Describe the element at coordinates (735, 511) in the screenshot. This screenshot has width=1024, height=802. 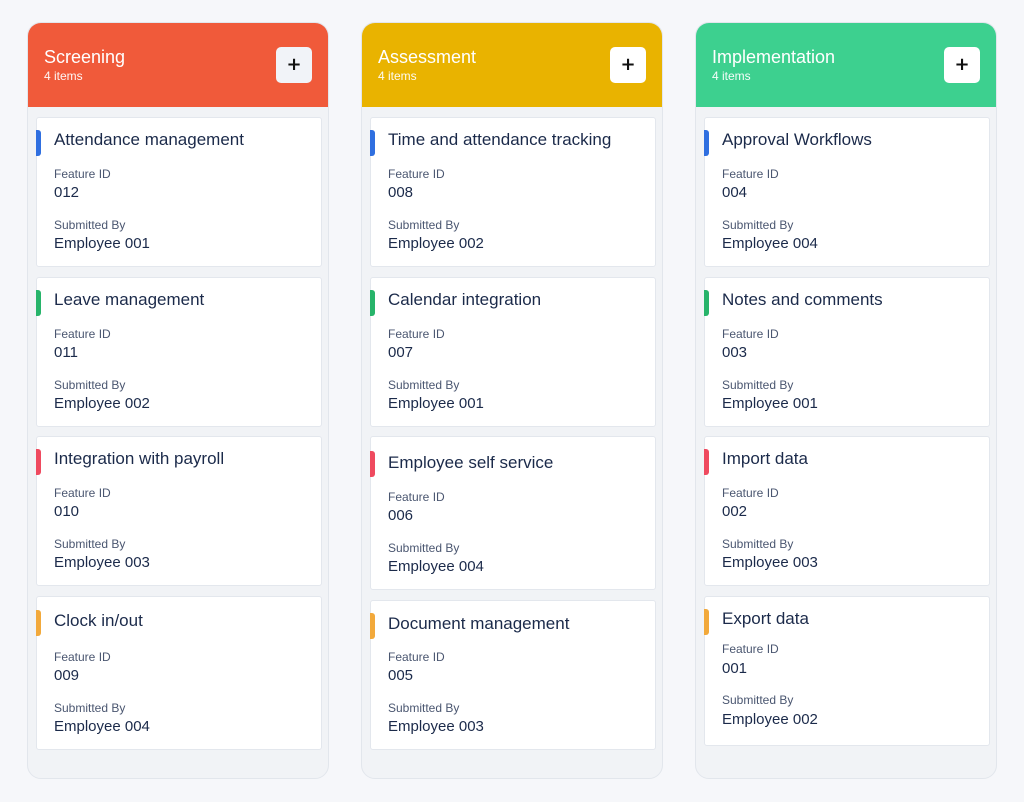
I see `feature-id-value: 002` at that location.